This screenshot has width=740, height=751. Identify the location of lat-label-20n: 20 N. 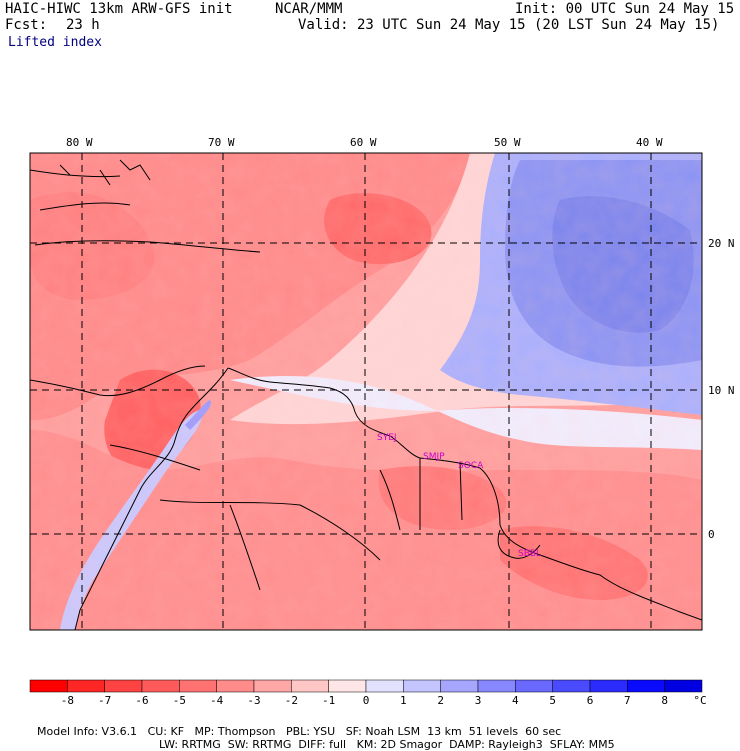
(721, 243).